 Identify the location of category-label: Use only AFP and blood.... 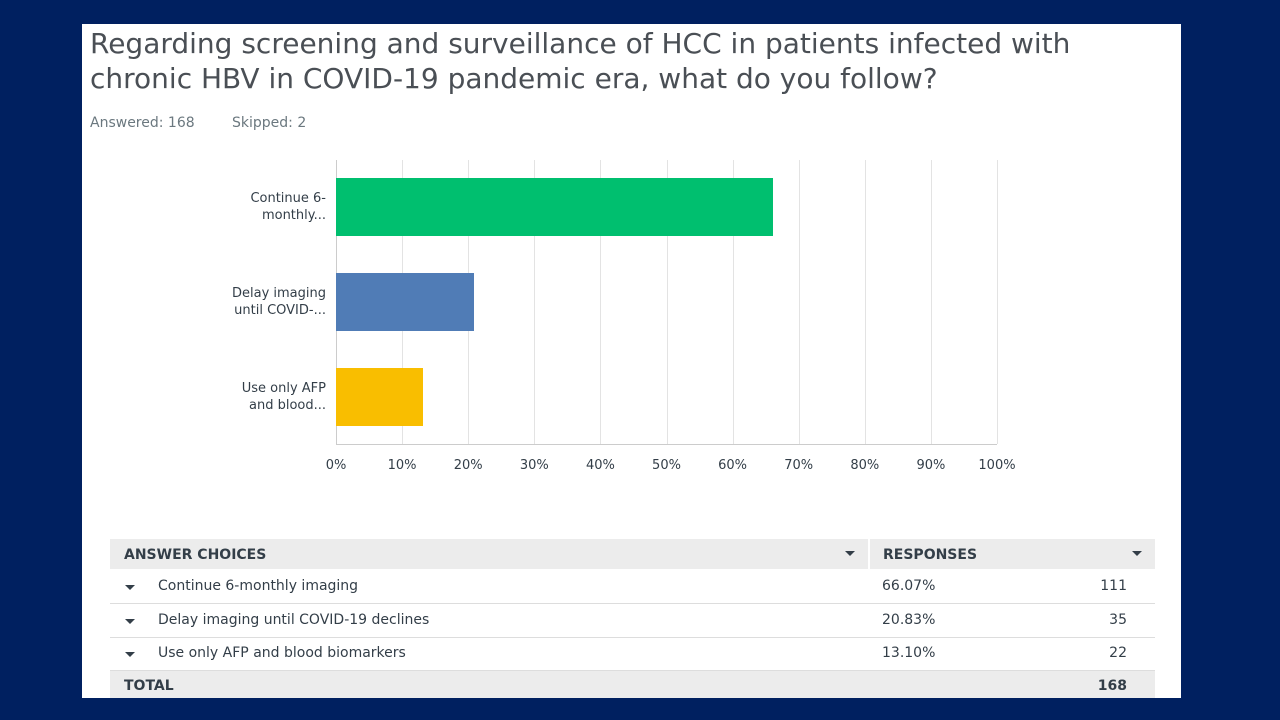
(283, 396).